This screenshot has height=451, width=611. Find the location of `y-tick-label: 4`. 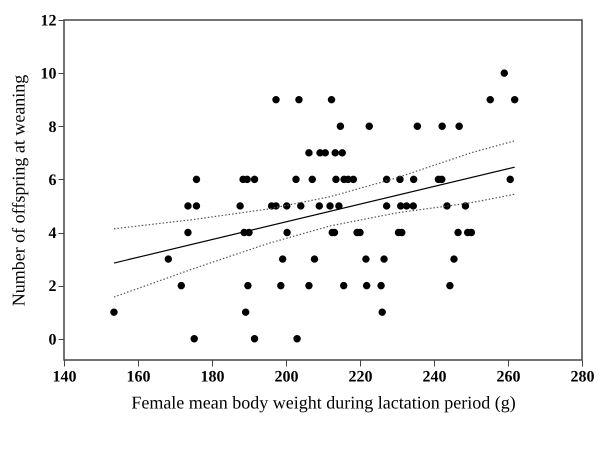

y-tick-label: 4 is located at coordinates (52, 233).